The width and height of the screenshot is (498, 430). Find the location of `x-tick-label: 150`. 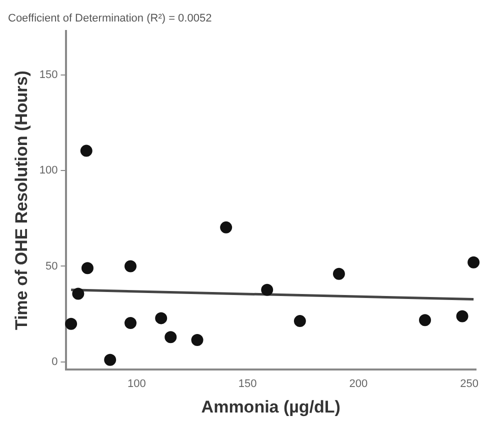

x-tick-label: 150 is located at coordinates (247, 384).